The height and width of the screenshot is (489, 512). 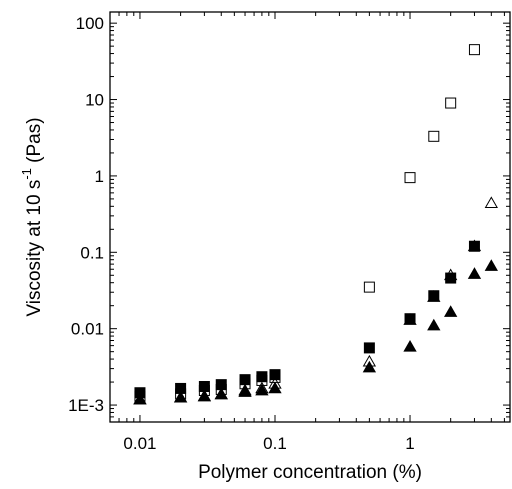 What do you see at coordinates (94, 100) in the screenshot?
I see `y-tick-label: 10` at bounding box center [94, 100].